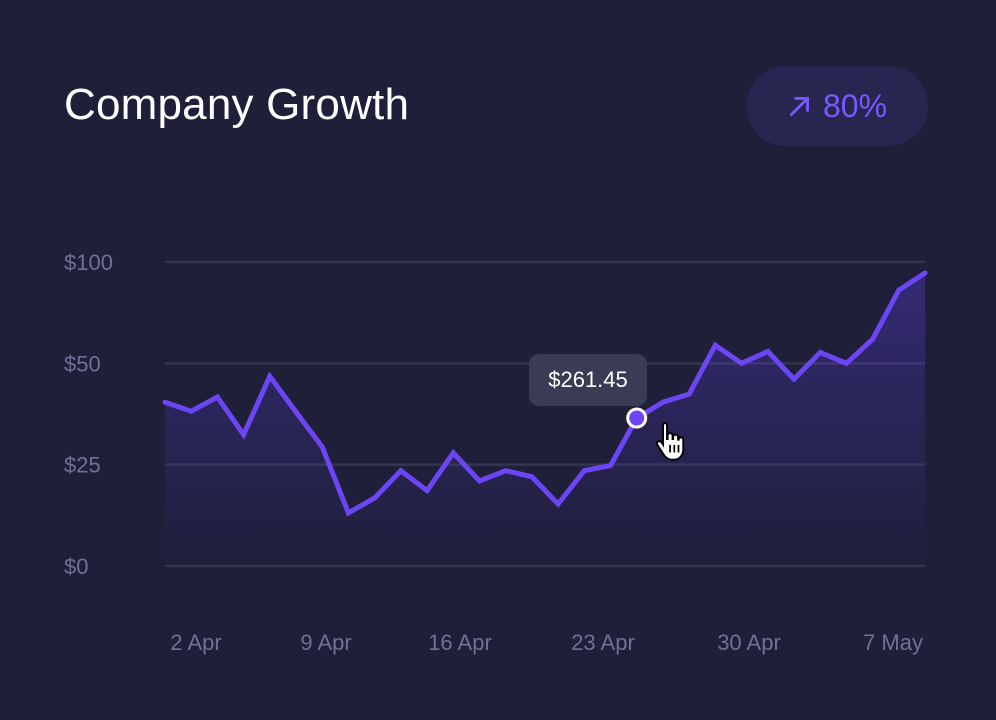 The image size is (996, 720). I want to click on growth-badge: 80%, so click(837, 106).